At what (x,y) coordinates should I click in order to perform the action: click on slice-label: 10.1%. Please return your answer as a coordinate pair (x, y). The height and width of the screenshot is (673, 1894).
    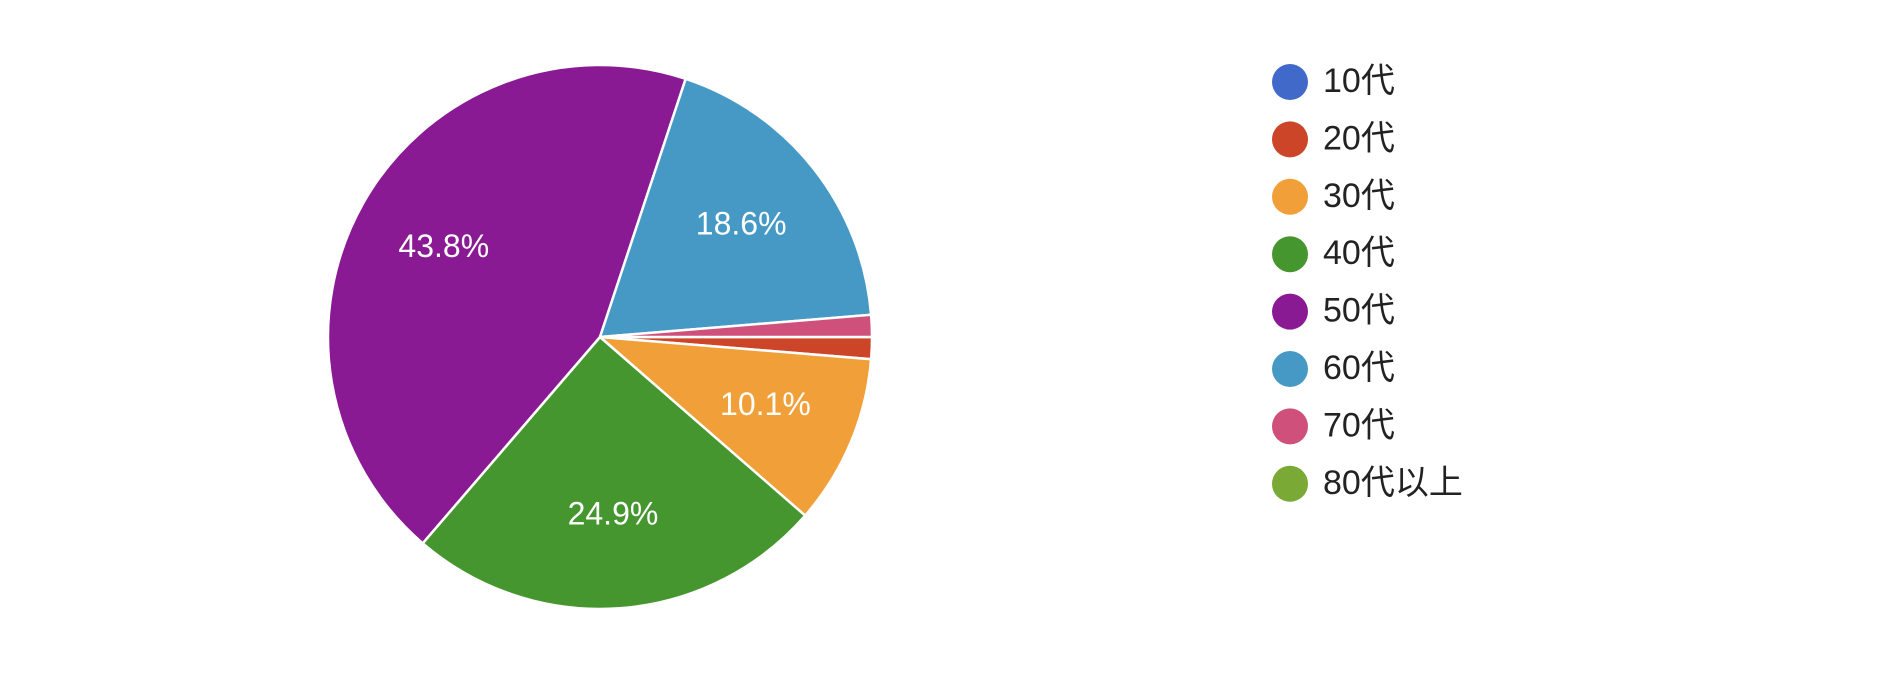
    Looking at the image, I should click on (765, 404).